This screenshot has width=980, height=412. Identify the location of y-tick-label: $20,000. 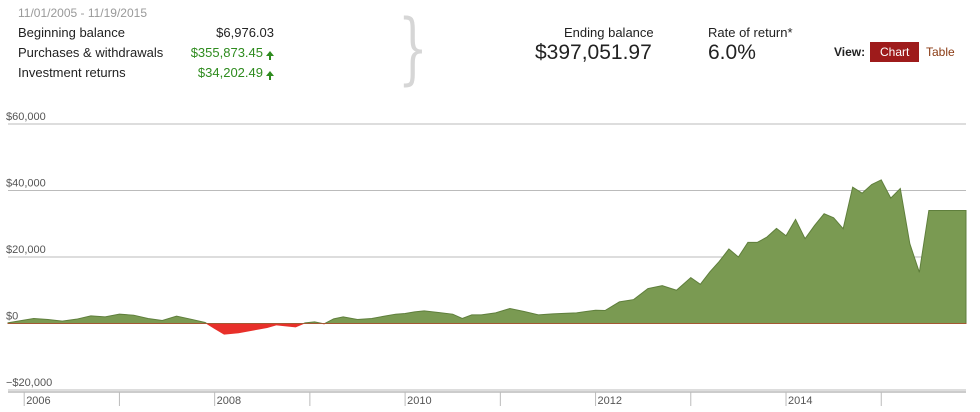
(26, 250).